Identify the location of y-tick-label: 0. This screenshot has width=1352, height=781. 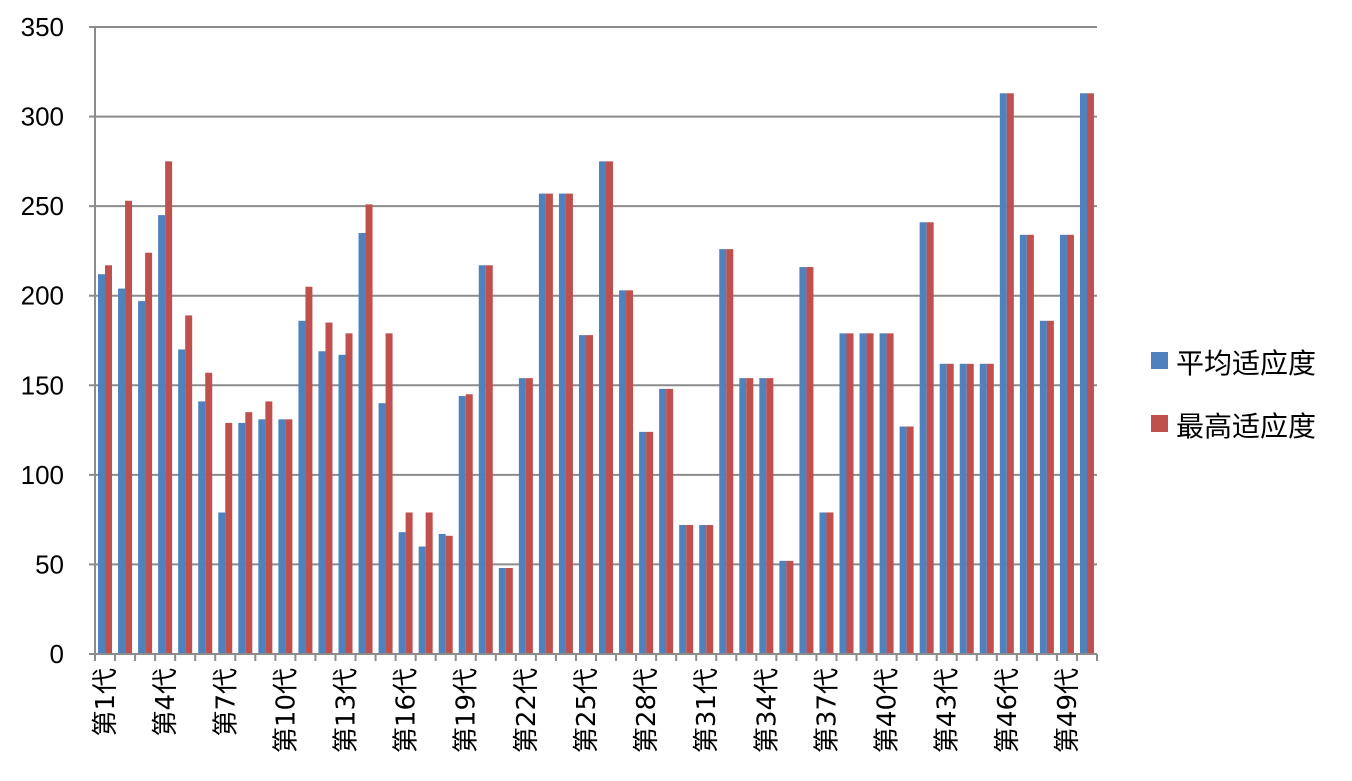
(57, 654).